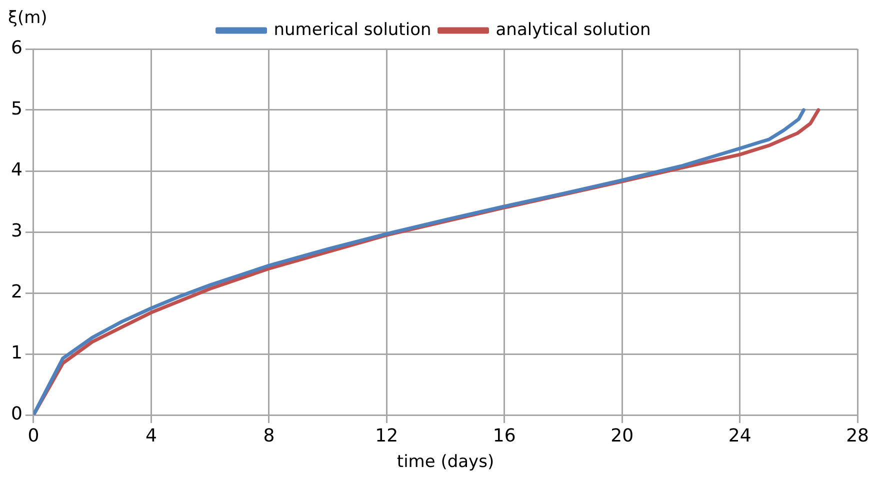 The height and width of the screenshot is (483, 880). I want to click on legend-label: analytical solution, so click(573, 30).